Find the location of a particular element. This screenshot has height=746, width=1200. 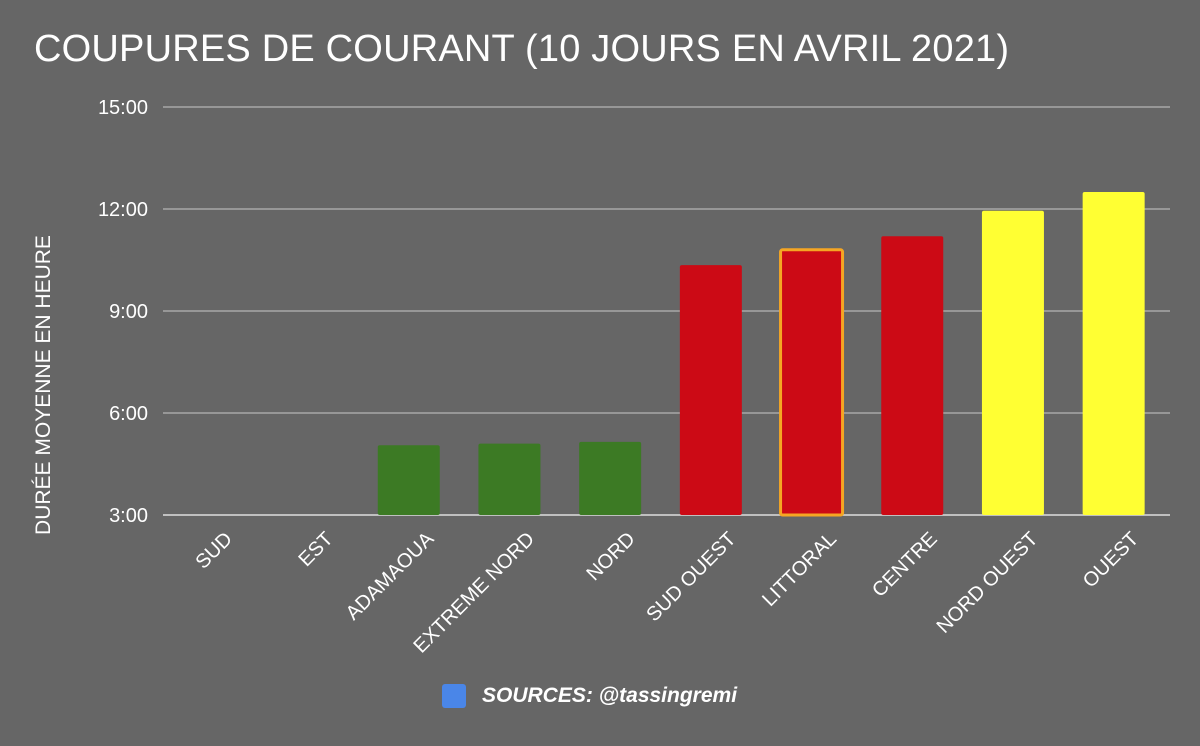

x-tick-label: NORD OUEST is located at coordinates (988, 583).